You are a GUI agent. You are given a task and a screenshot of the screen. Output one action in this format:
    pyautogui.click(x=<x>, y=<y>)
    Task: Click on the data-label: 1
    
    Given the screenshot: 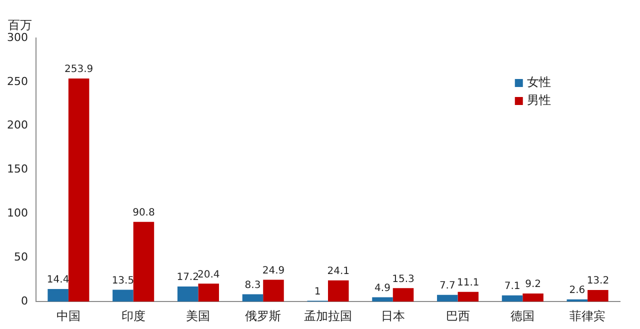 What is the action you would take?
    pyautogui.click(x=317, y=292)
    